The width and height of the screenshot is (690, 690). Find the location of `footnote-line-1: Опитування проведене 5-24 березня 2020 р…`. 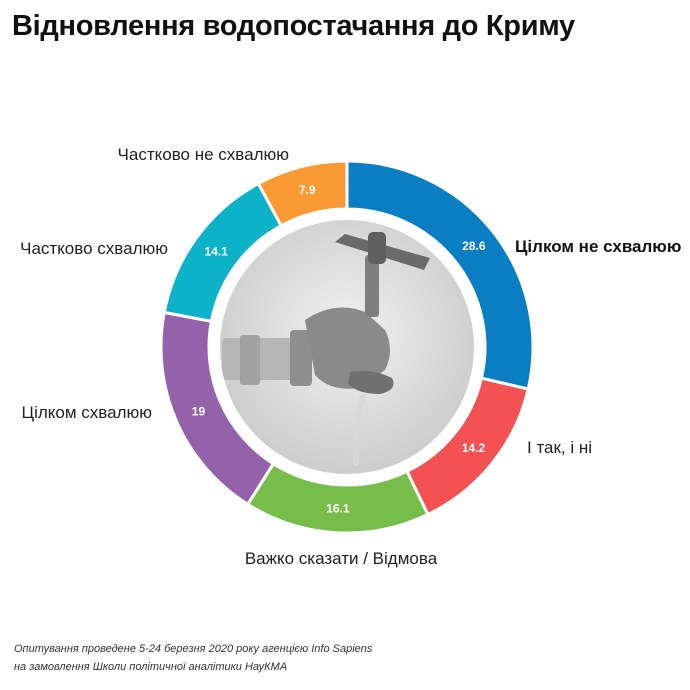

footnote-line-1: Опитування проведене 5-24 березня 2020 р… is located at coordinates (193, 649).